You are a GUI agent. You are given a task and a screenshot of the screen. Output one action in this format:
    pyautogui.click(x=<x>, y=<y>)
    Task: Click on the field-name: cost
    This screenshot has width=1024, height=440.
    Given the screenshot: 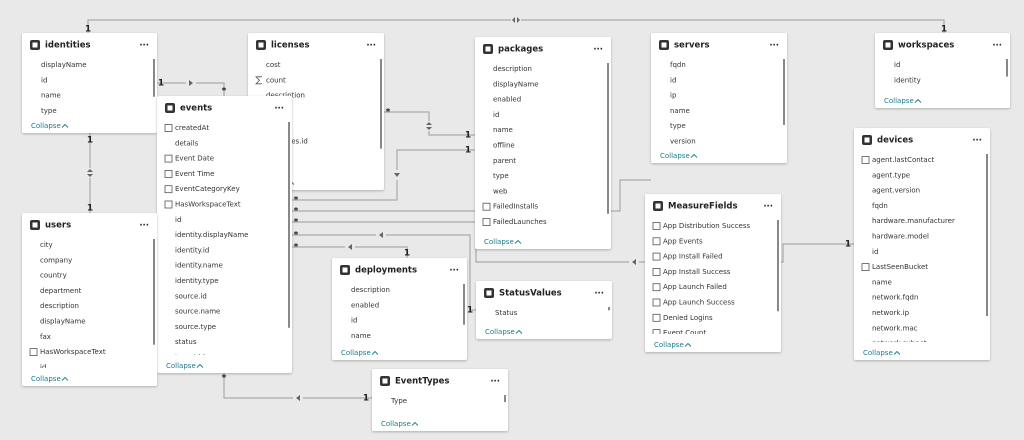 What is the action you would take?
    pyautogui.click(x=273, y=65)
    